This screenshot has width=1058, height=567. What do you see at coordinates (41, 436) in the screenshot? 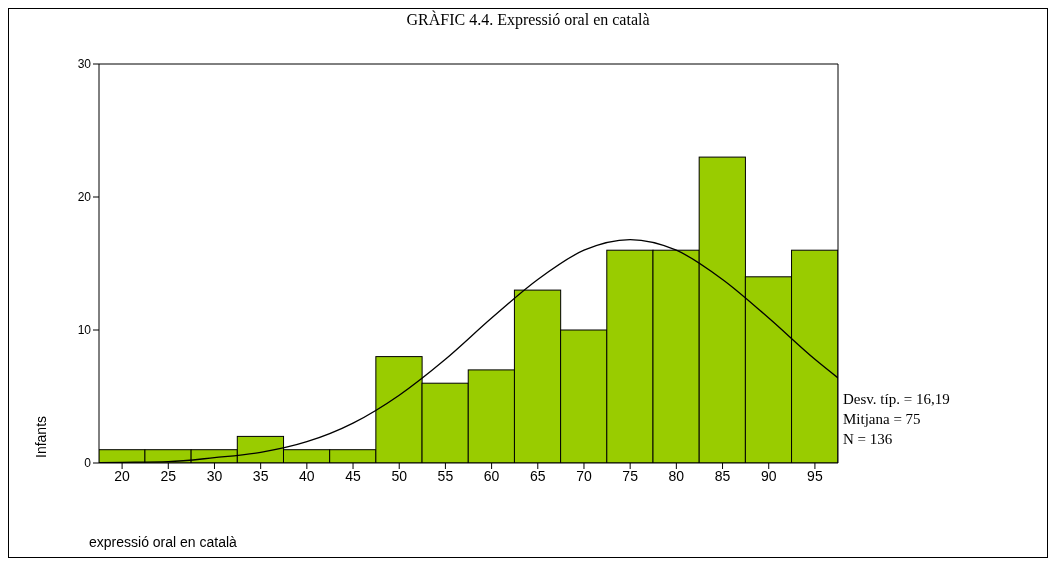
I see `y-axis-title: Infants` at bounding box center [41, 436].